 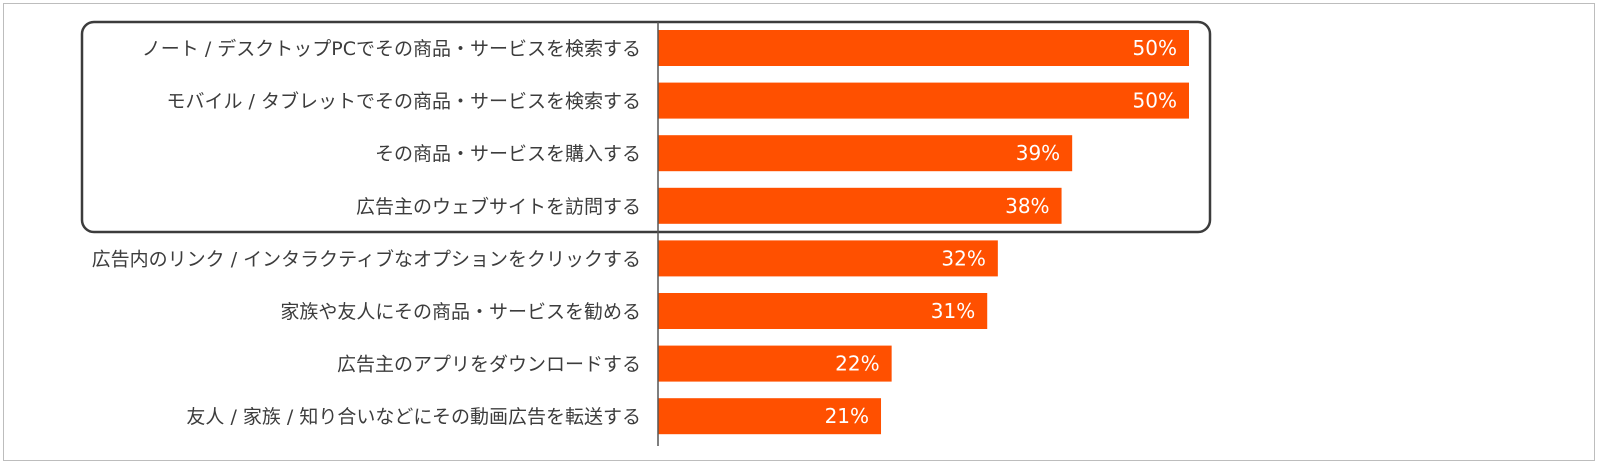 What do you see at coordinates (460, 312) in the screenshot?
I see `category-label: 家族や友人にその商品・サービスを勧める` at bounding box center [460, 312].